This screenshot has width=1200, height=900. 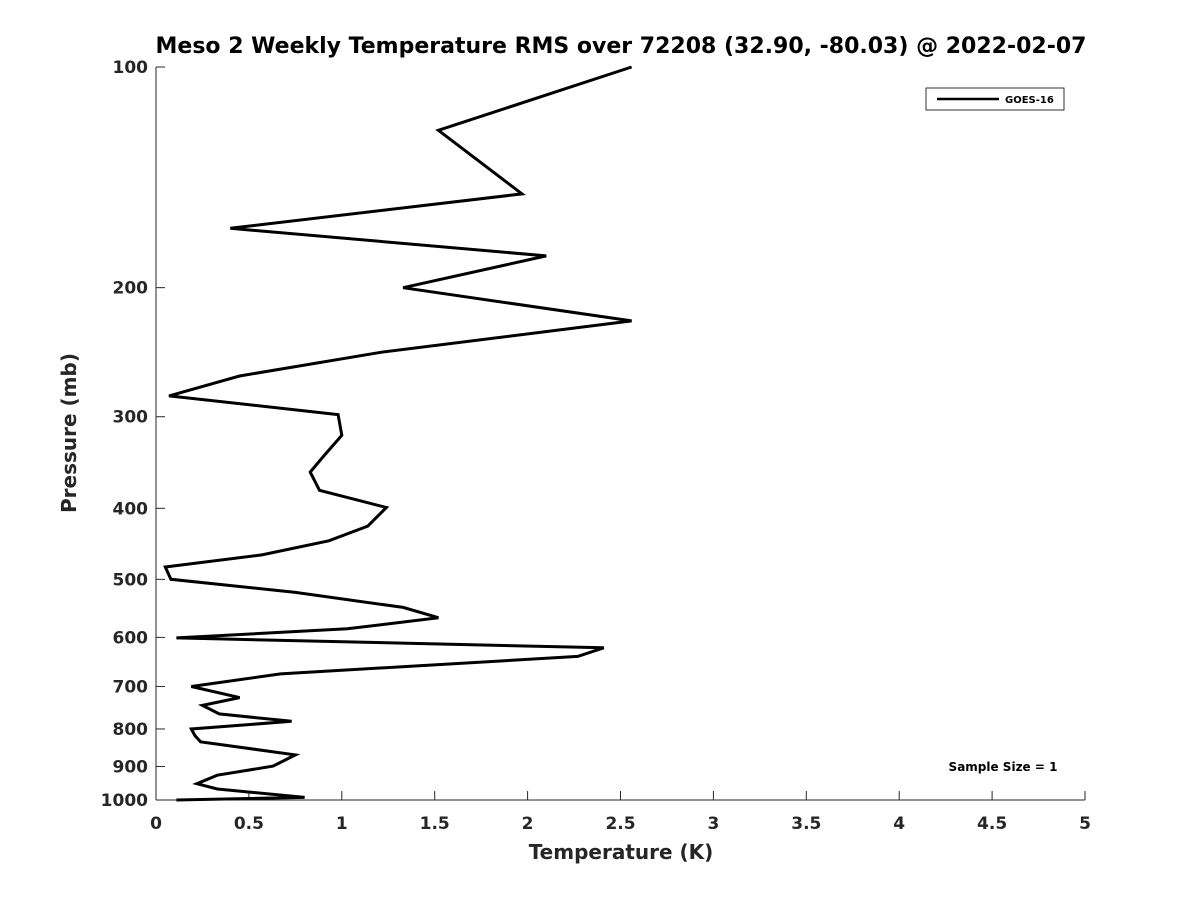 What do you see at coordinates (528, 824) in the screenshot?
I see `x-tick-label: 2` at bounding box center [528, 824].